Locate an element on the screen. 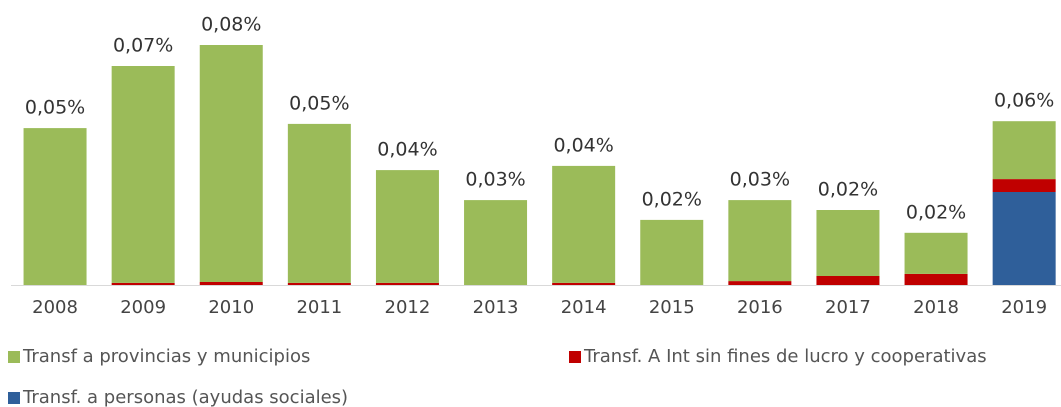 Image resolution: width=1061 pixels, height=407 pixels. total-label: 0,08% is located at coordinates (231, 25).